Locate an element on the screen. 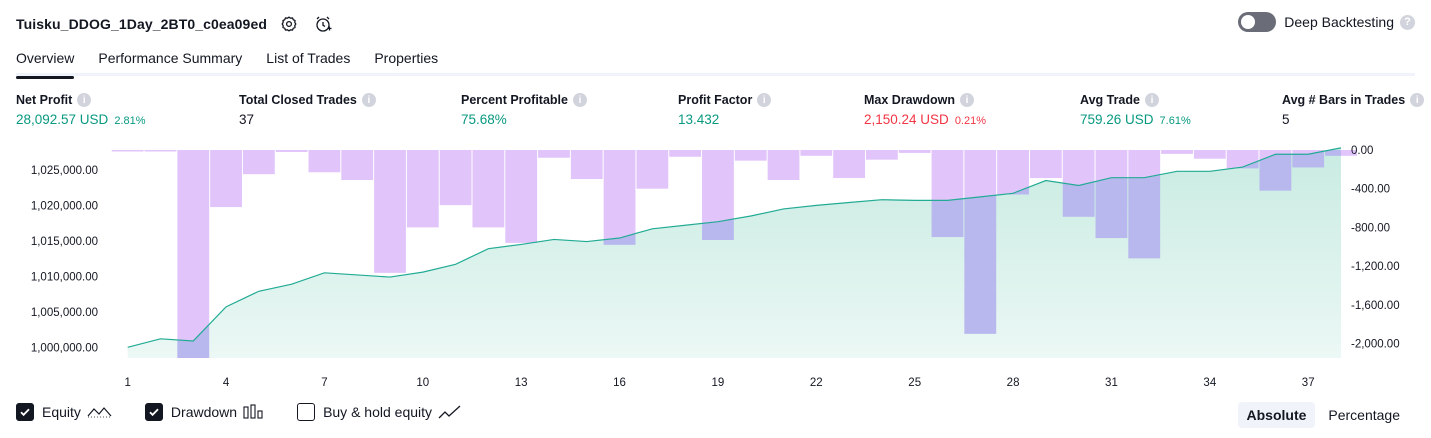  legend-label: Buy & hold equity is located at coordinates (378, 412).